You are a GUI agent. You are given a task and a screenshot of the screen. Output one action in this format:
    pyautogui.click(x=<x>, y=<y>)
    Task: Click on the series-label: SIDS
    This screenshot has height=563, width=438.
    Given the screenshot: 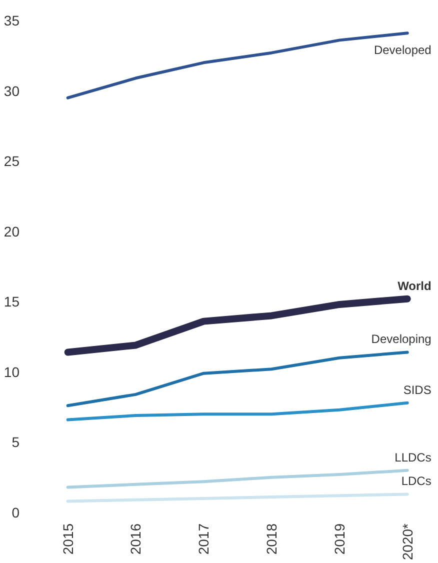 What is the action you would take?
    pyautogui.click(x=417, y=389)
    